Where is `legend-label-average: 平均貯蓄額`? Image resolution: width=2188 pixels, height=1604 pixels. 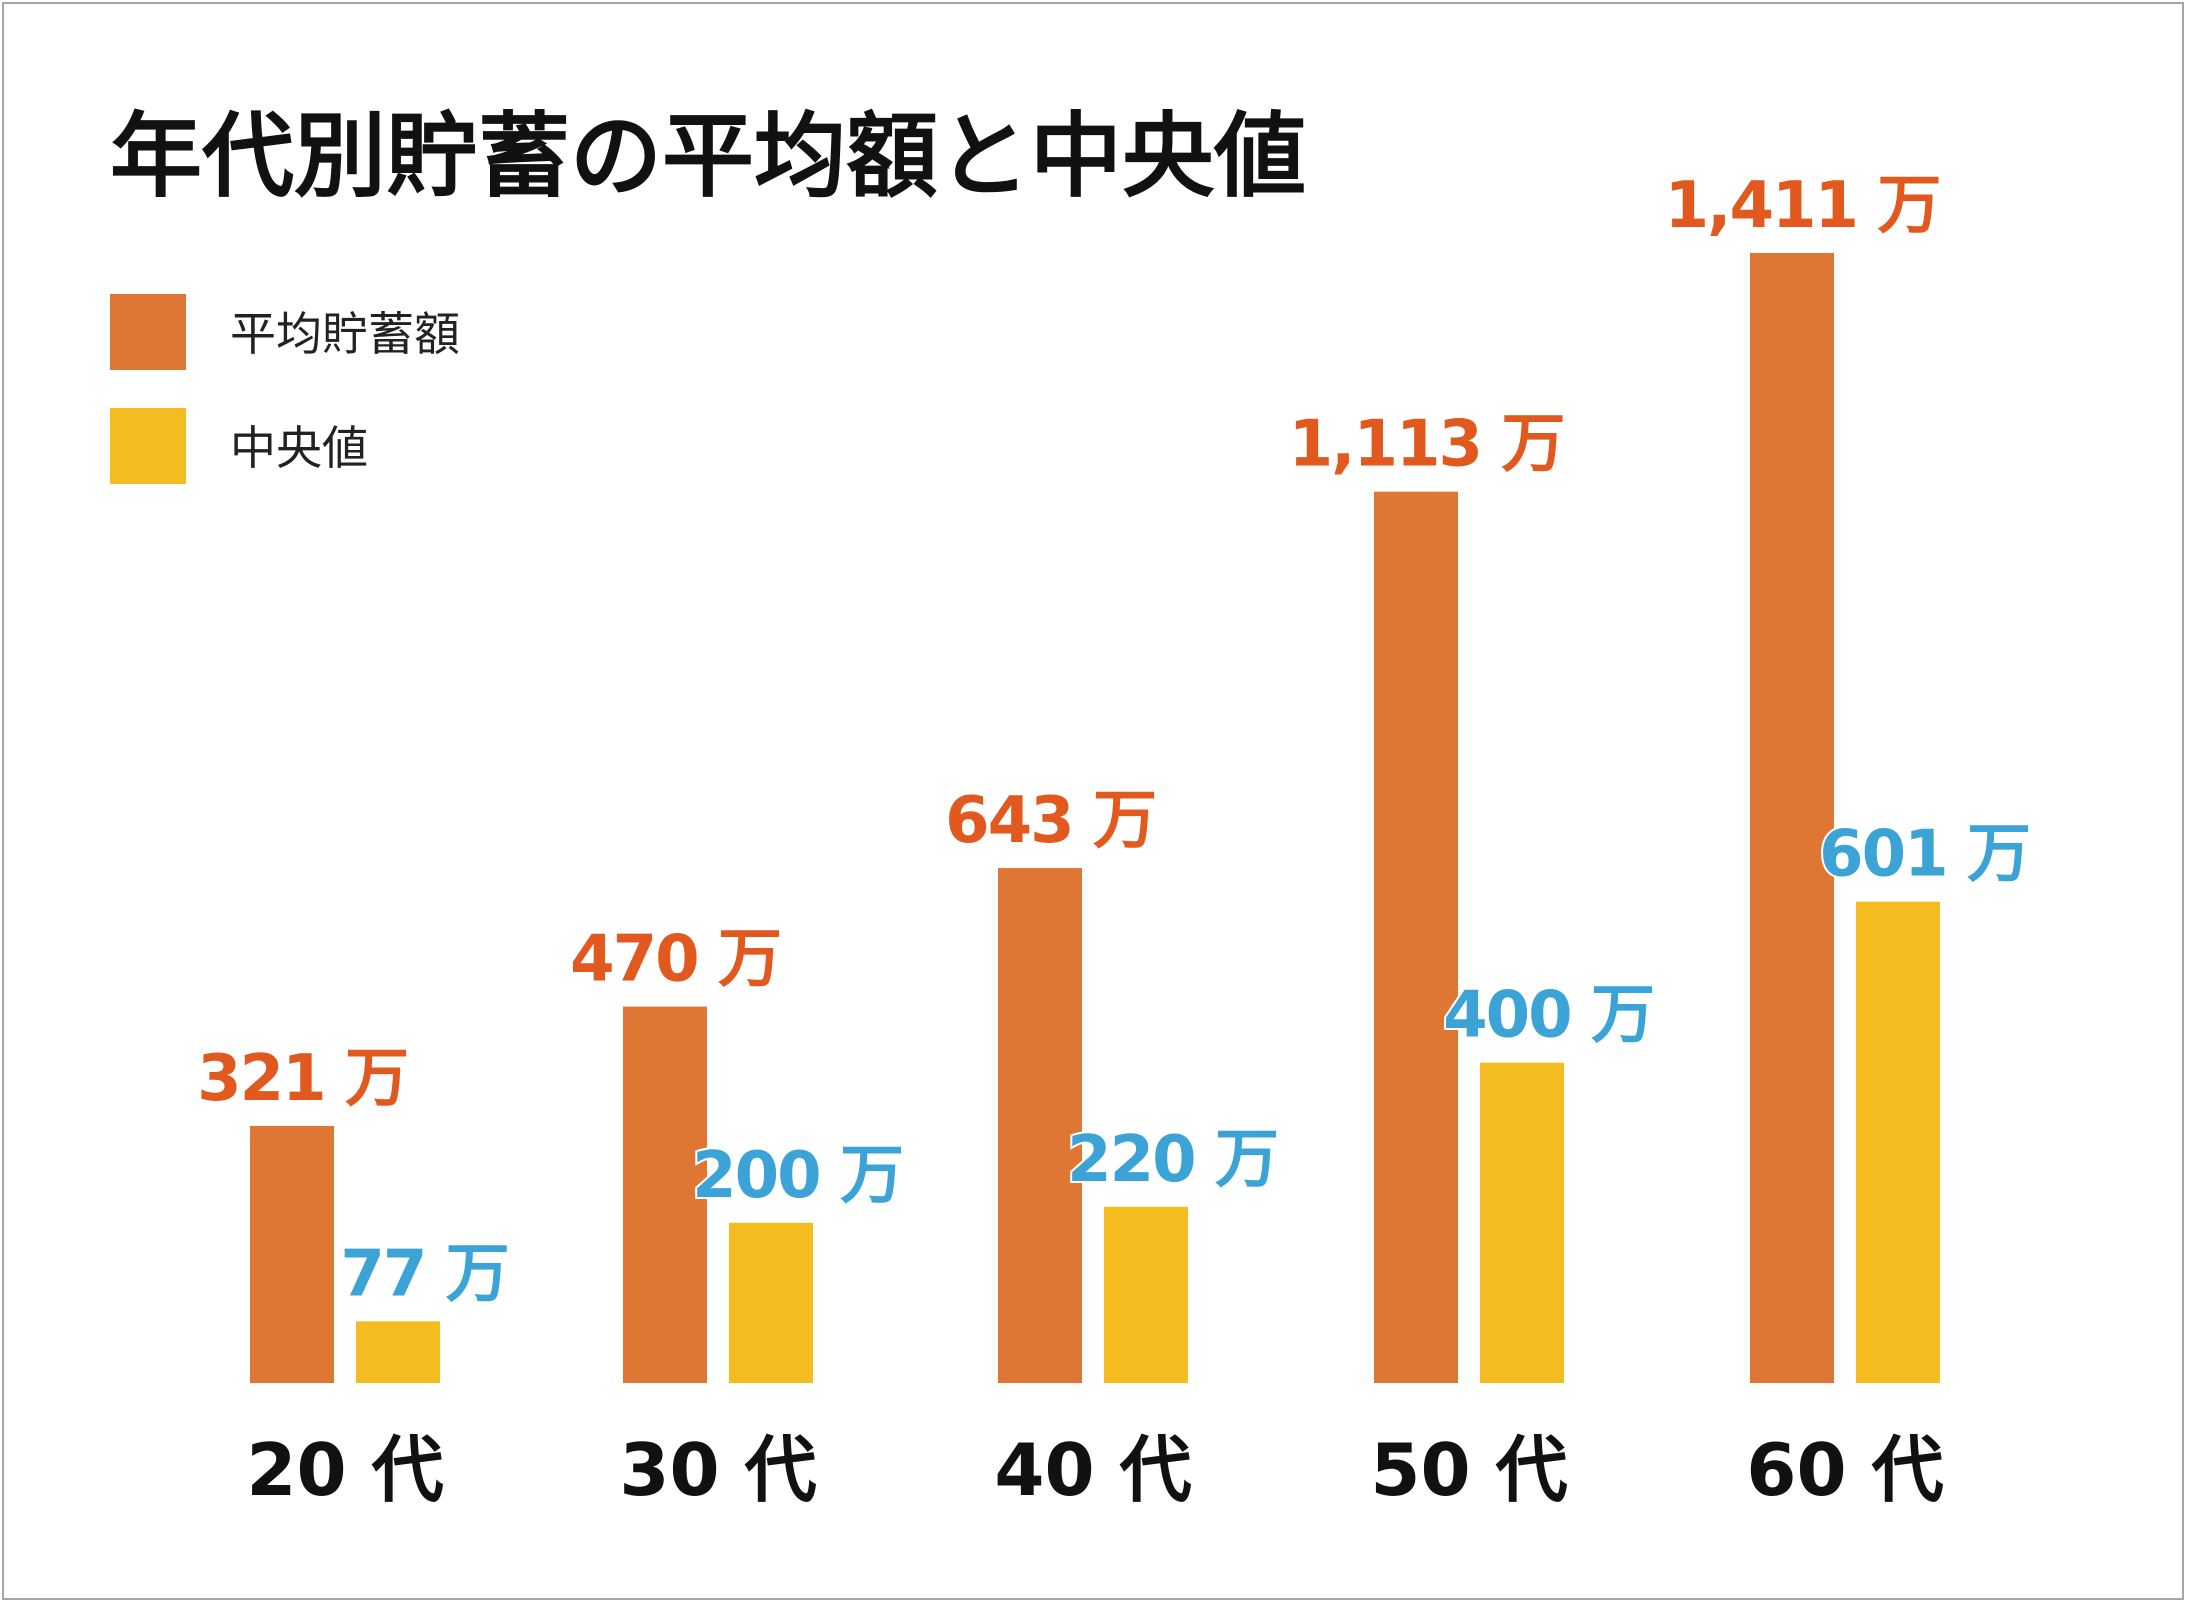
legend-label-average: 平均貯蓄額 is located at coordinates (345, 334).